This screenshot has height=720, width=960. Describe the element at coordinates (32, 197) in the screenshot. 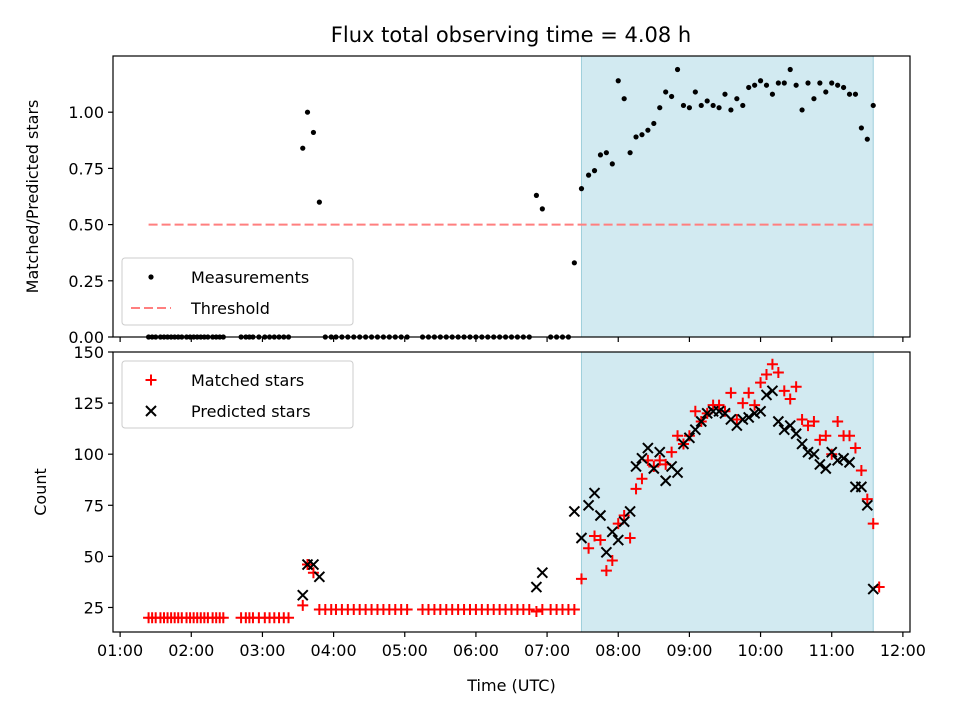

I see `y-axis-label: Matched/Predicted stars` at that location.